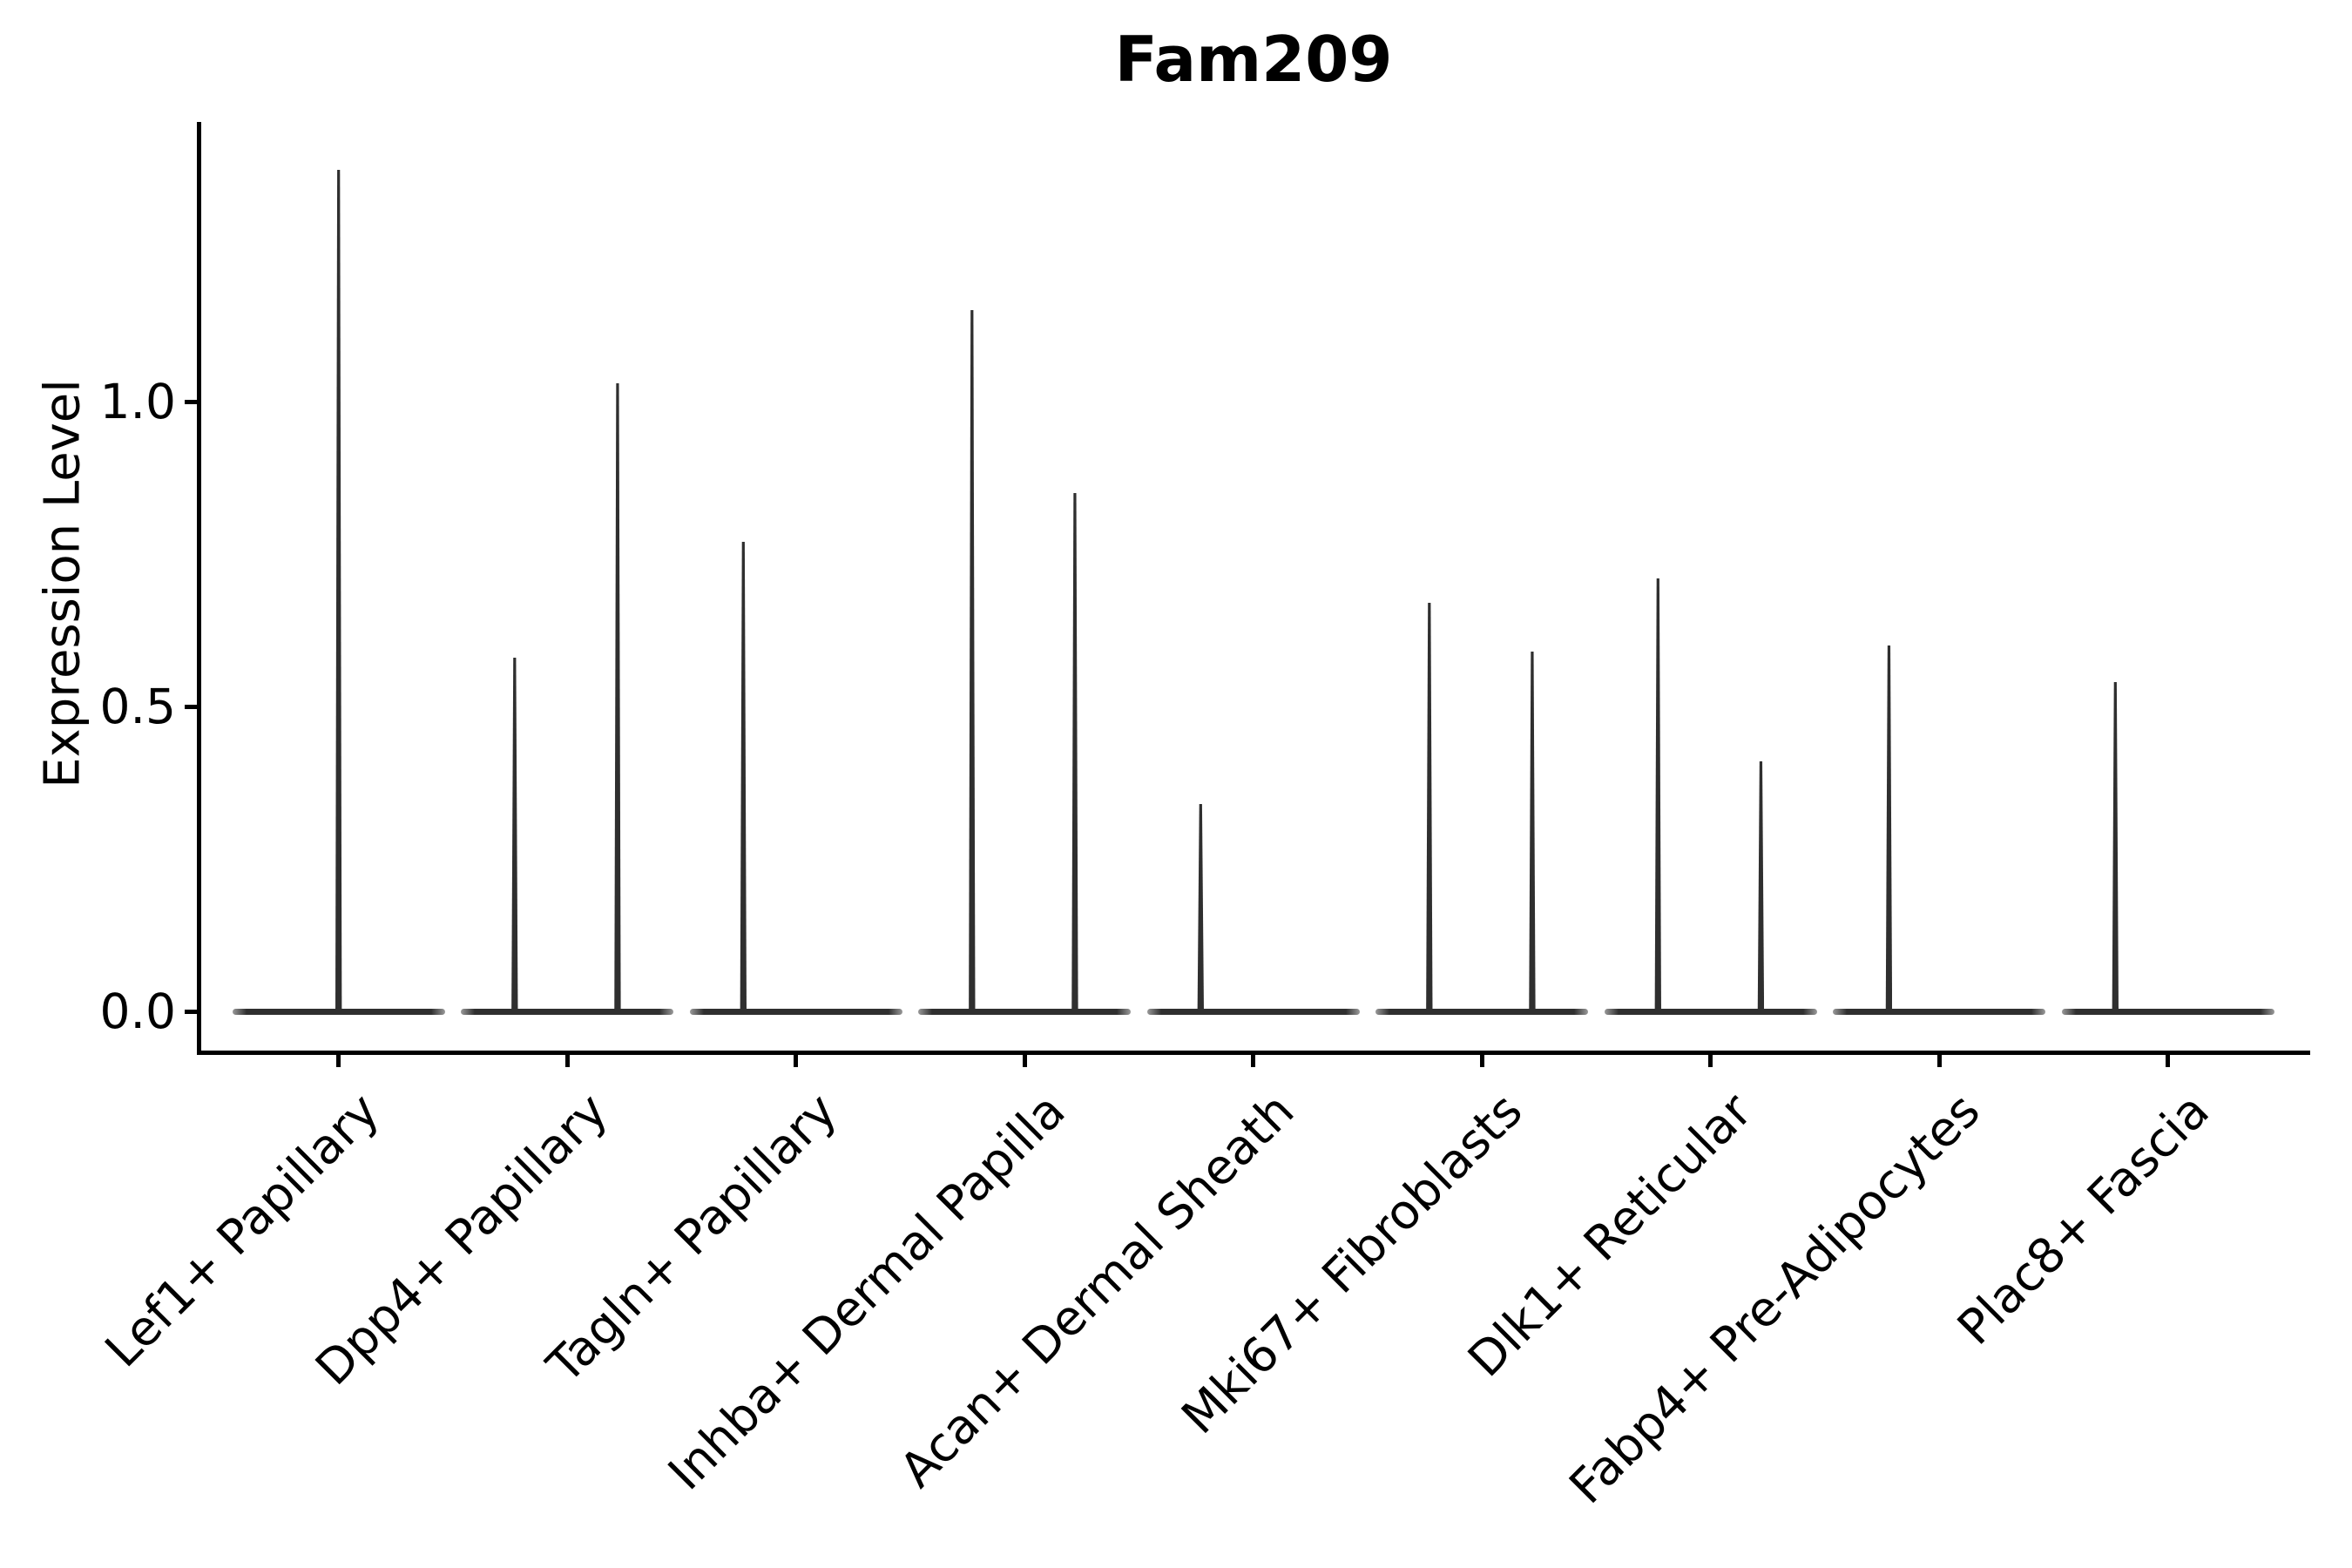 This screenshot has width=2352, height=1568. I want to click on chart-title: Fam209, so click(1253, 59).